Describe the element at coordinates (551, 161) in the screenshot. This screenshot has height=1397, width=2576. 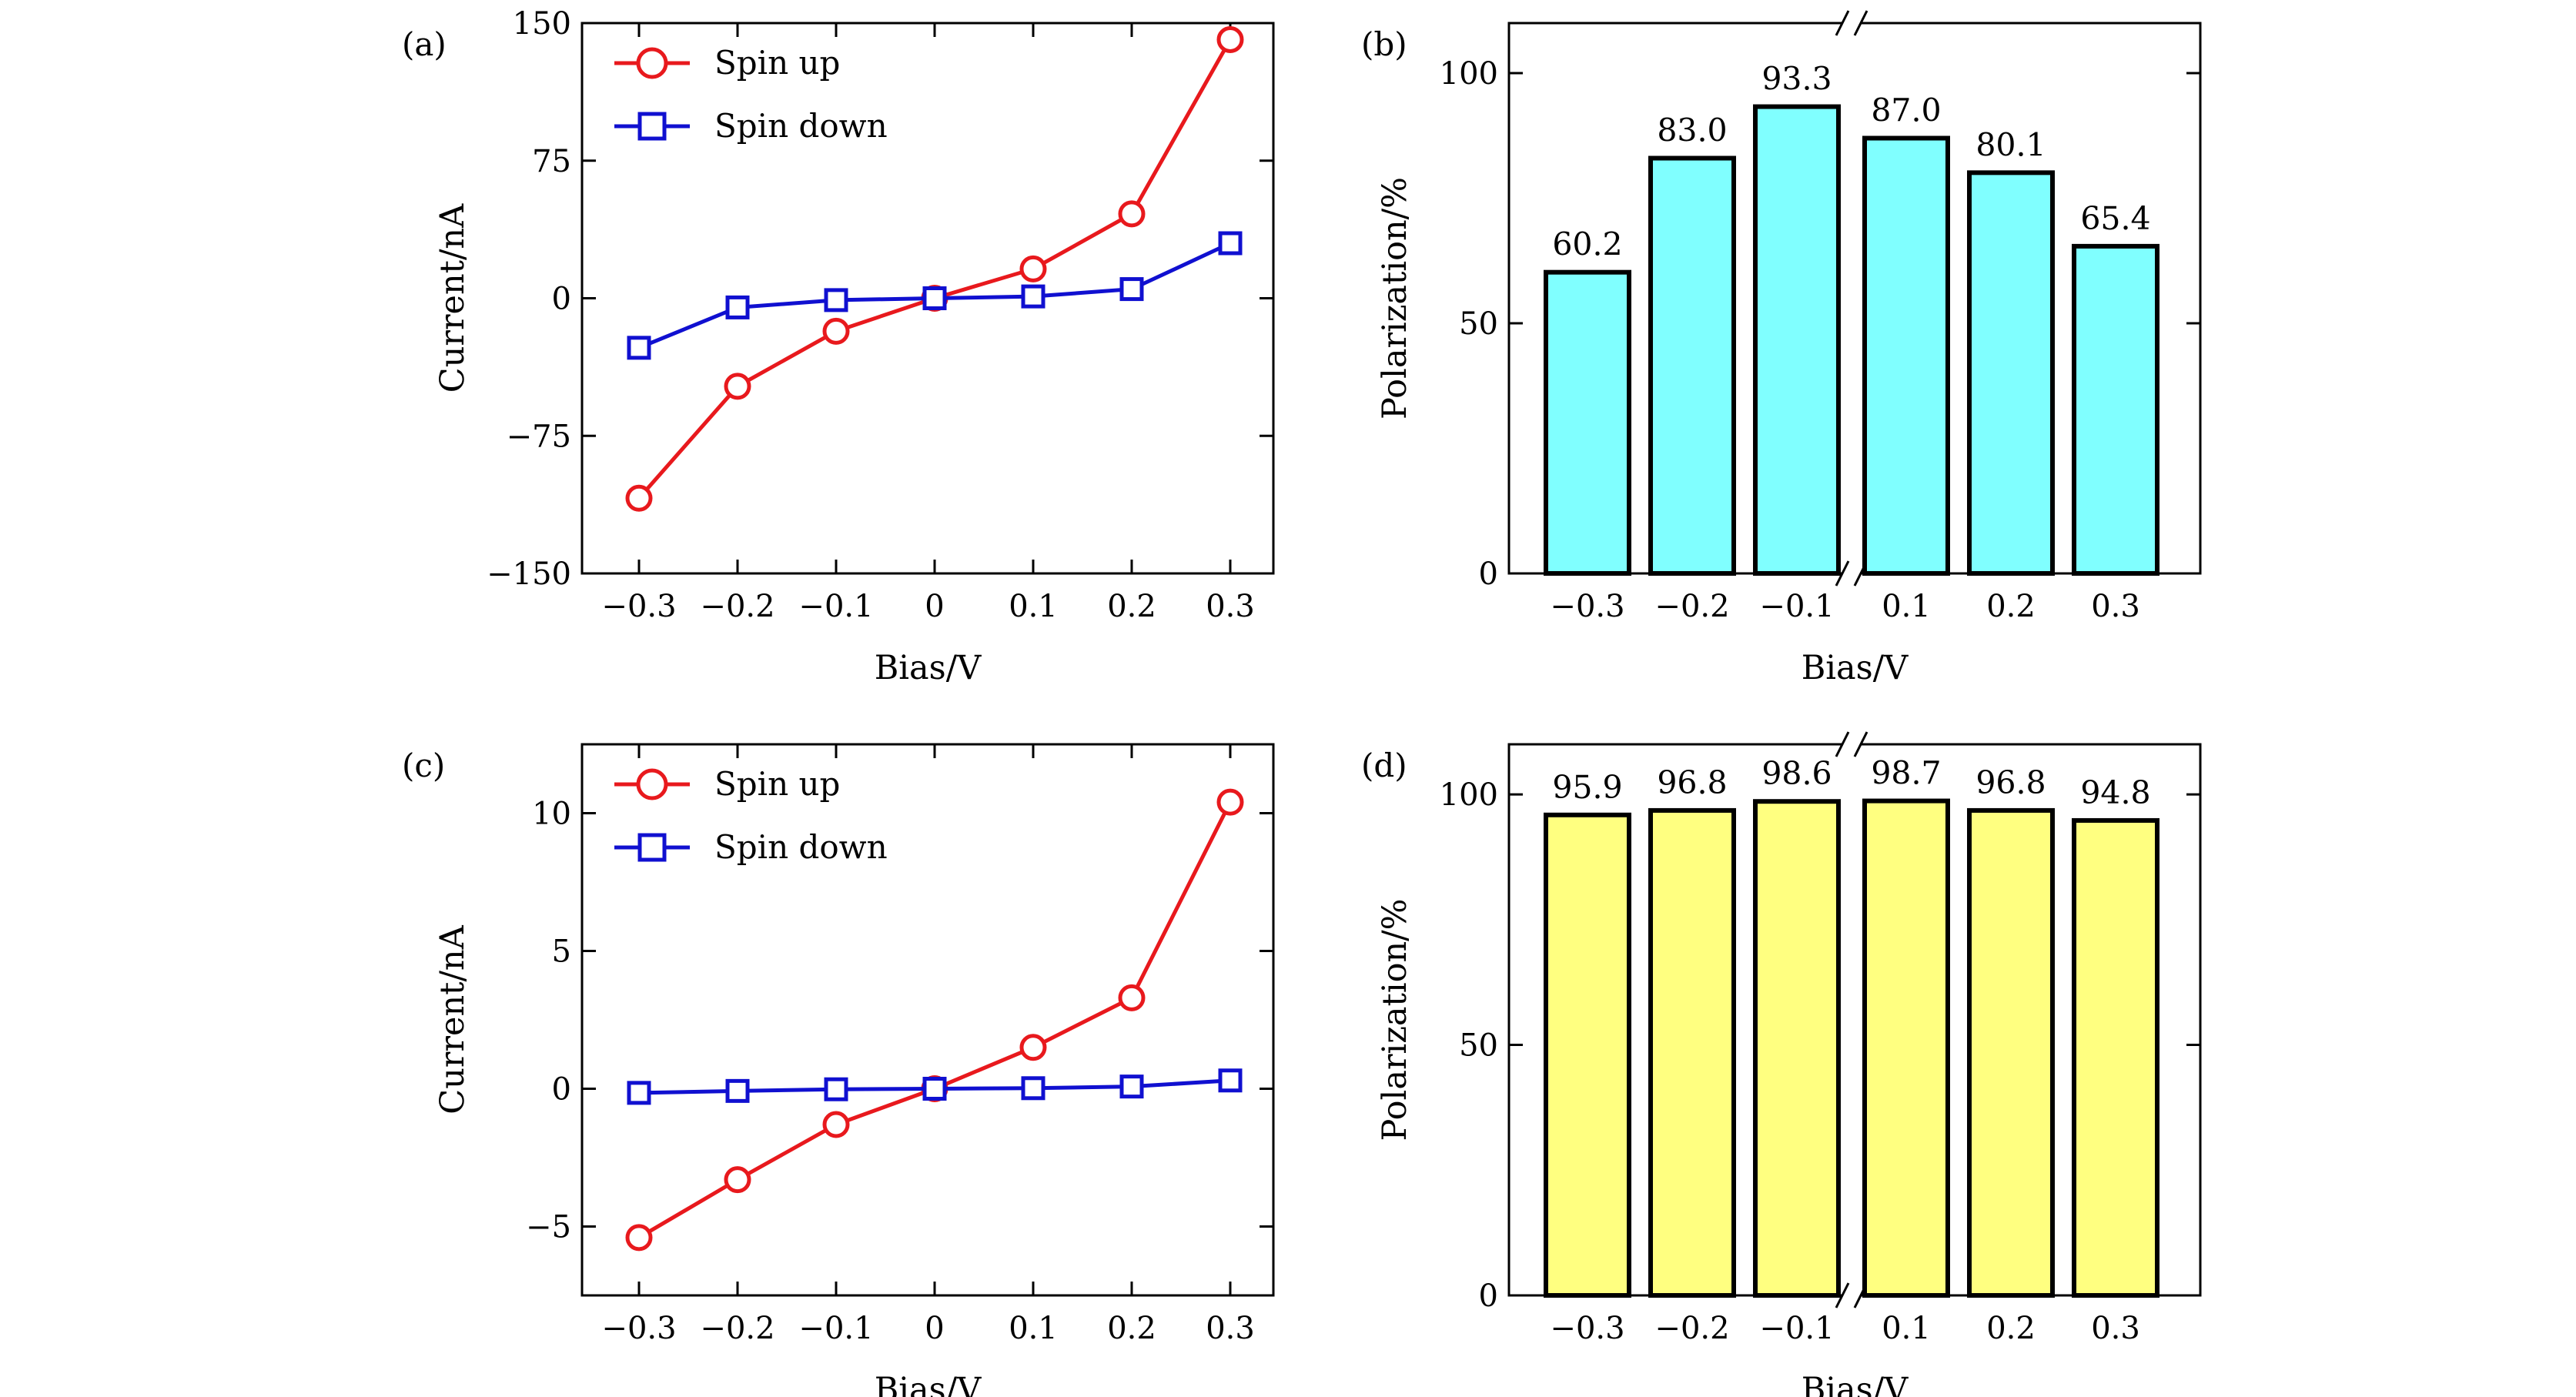
I see `y-tick-label: 75` at that location.